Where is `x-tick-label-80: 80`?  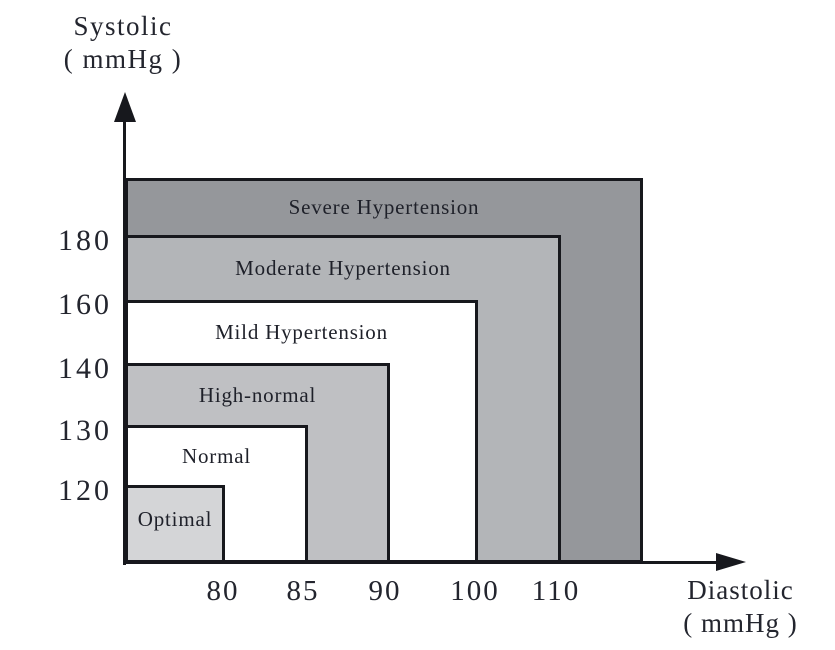
x-tick-label-80: 80 is located at coordinates (223, 591).